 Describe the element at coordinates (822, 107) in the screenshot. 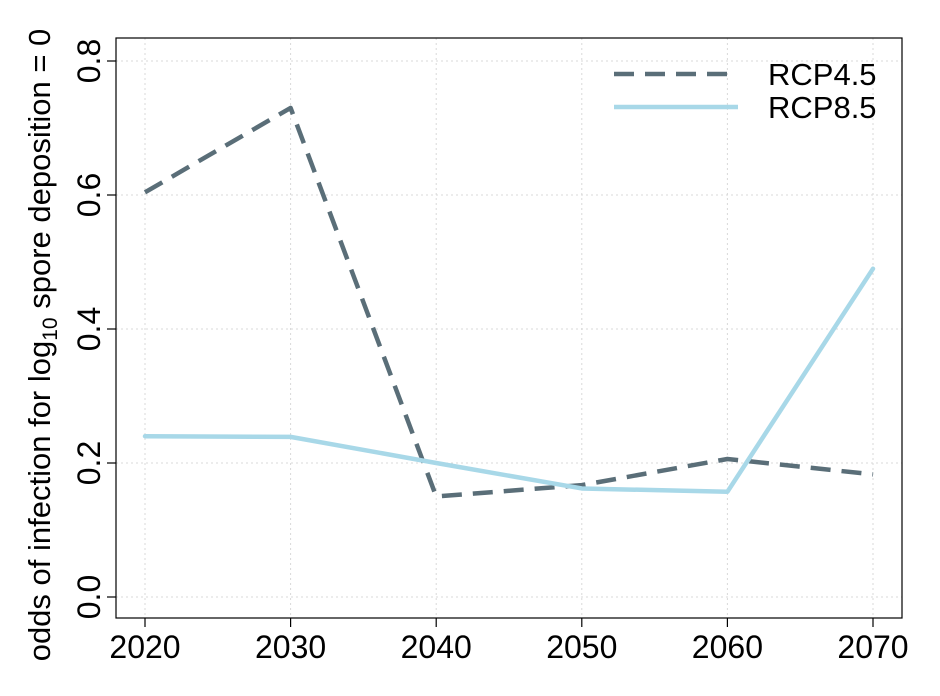

I see `legend-label: RCP8.5` at that location.